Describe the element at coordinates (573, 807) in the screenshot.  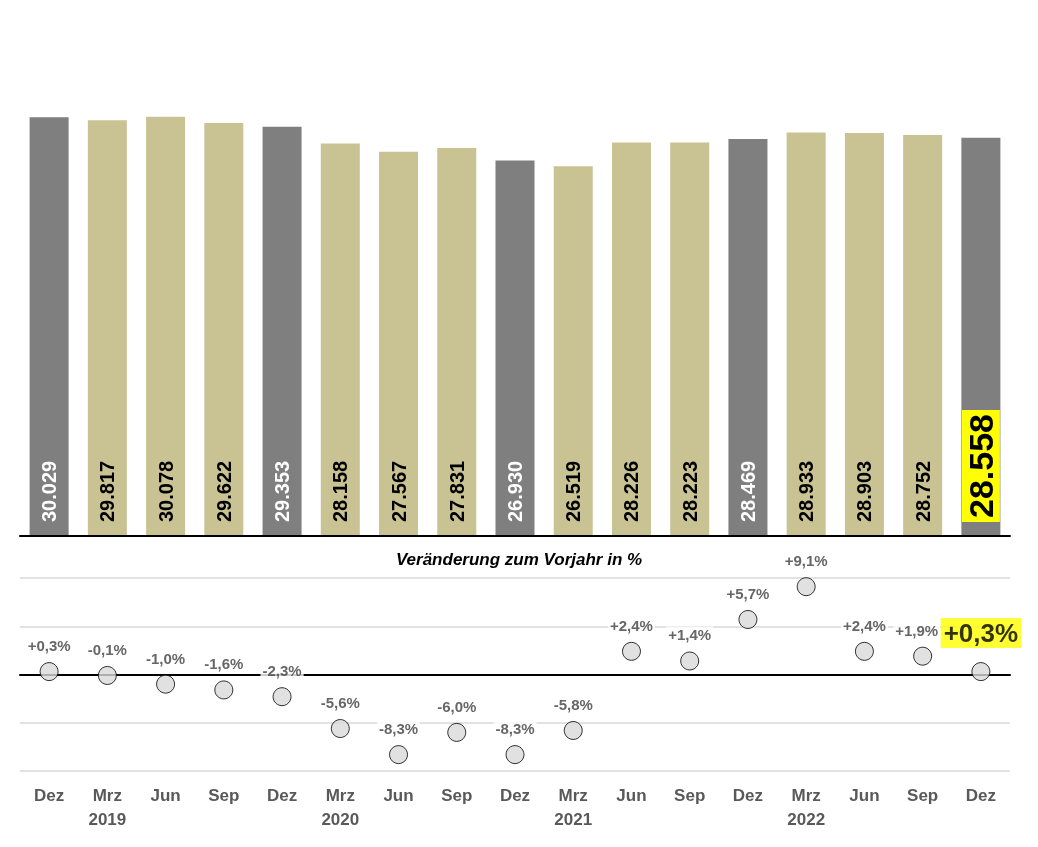
I see `x-tick-label: Mrz 2021` at that location.